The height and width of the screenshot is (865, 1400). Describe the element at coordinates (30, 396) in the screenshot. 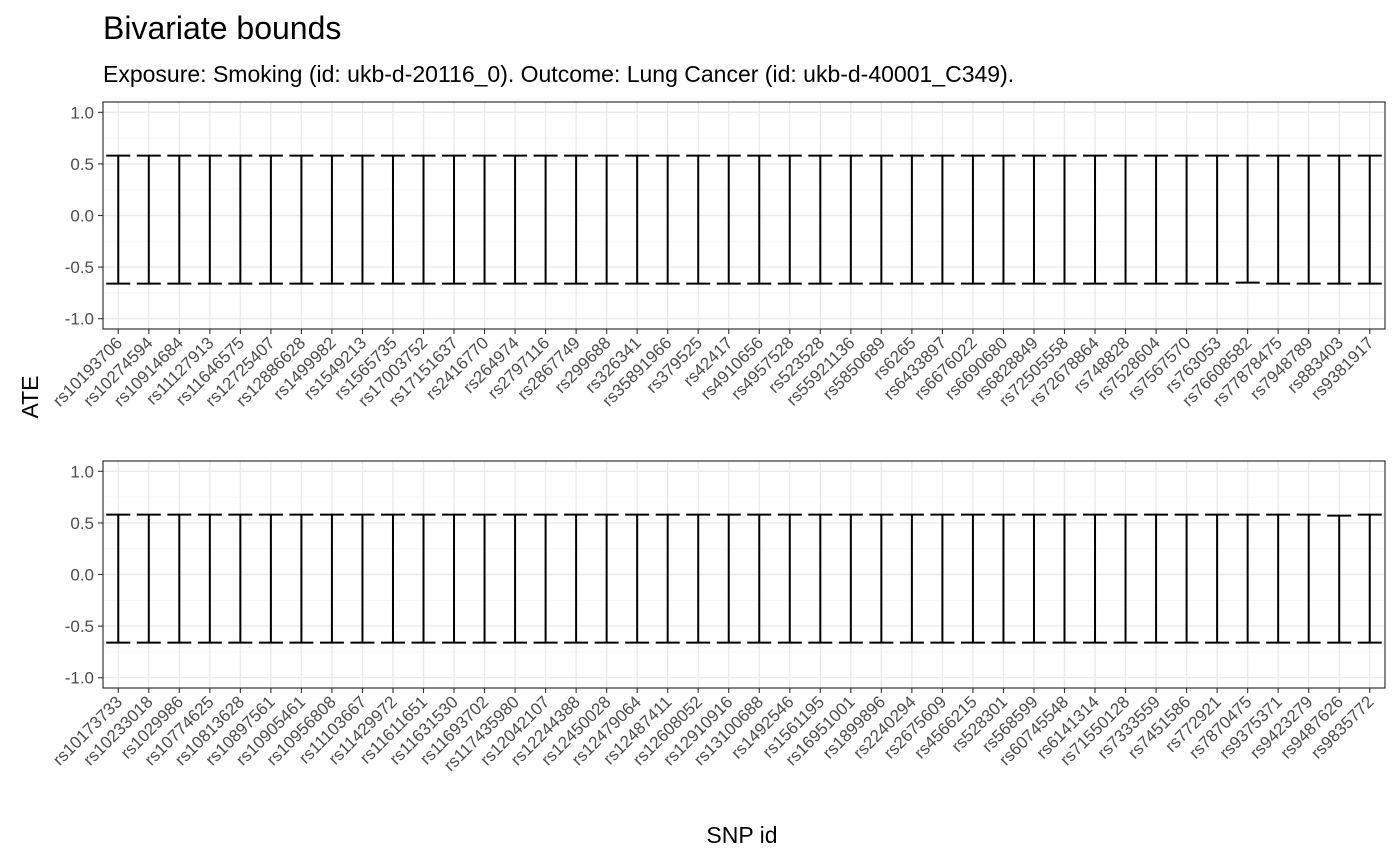

I see `y-axis-title: ATE` at that location.